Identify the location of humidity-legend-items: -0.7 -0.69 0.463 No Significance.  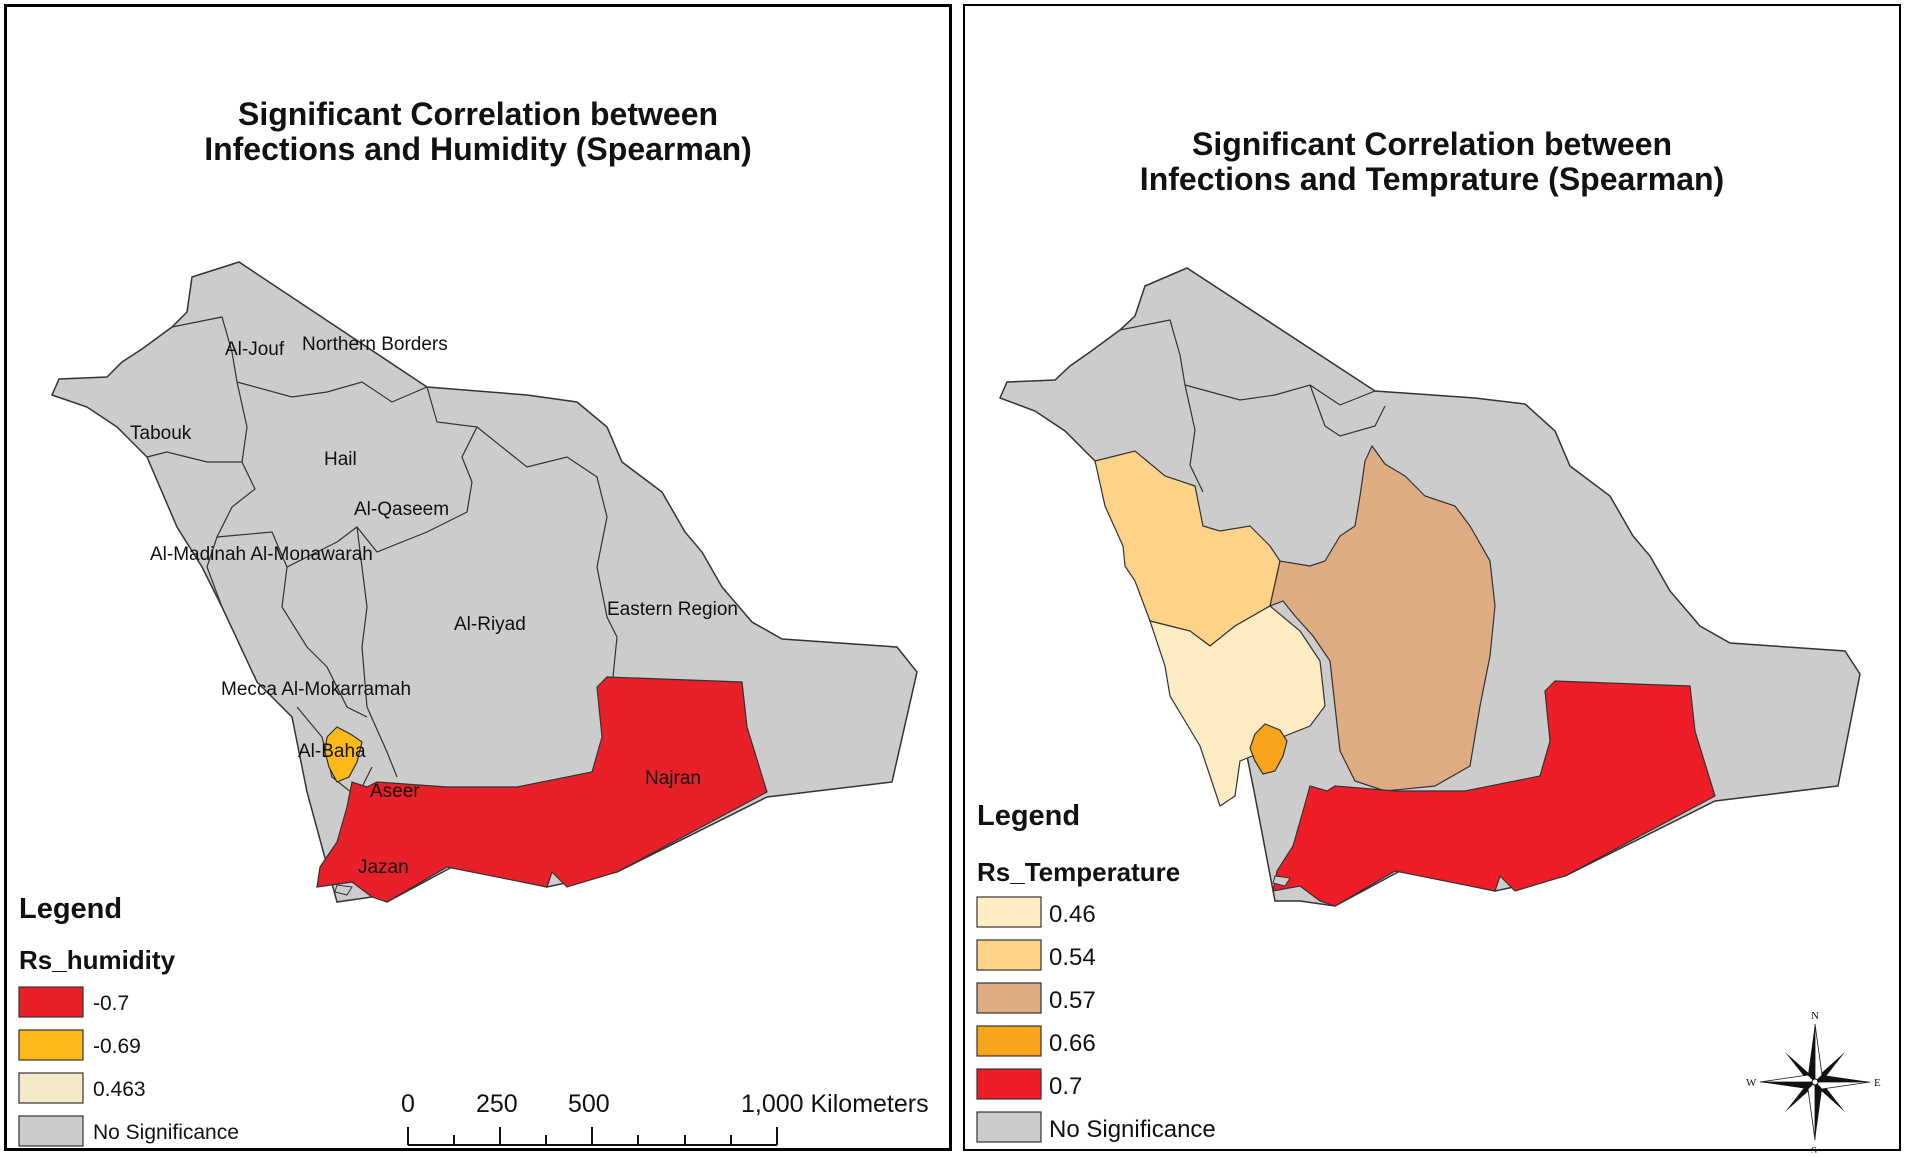
(128, 1066).